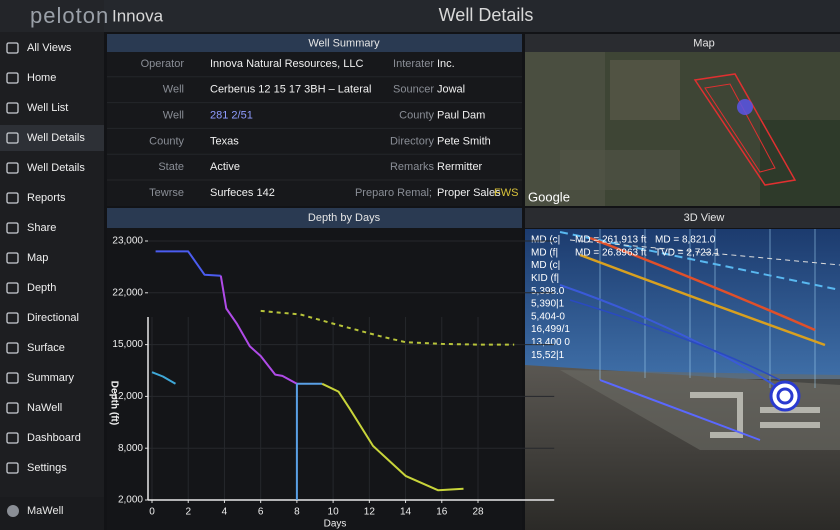  Describe the element at coordinates (548, 304) in the screenshot. I see `3d-label: 5,390|1` at that location.